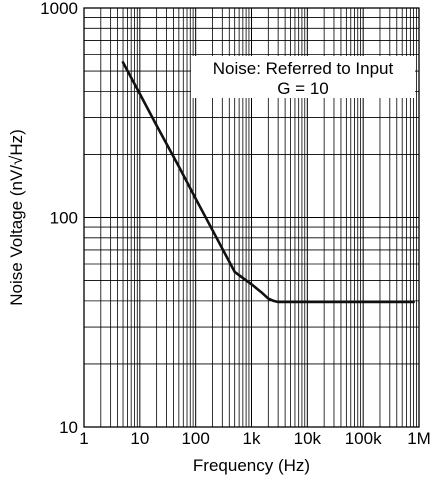 Image resolution: width=438 pixels, height=477 pixels. I want to click on x-axis-title: Frequency (Hz), so click(251, 465).